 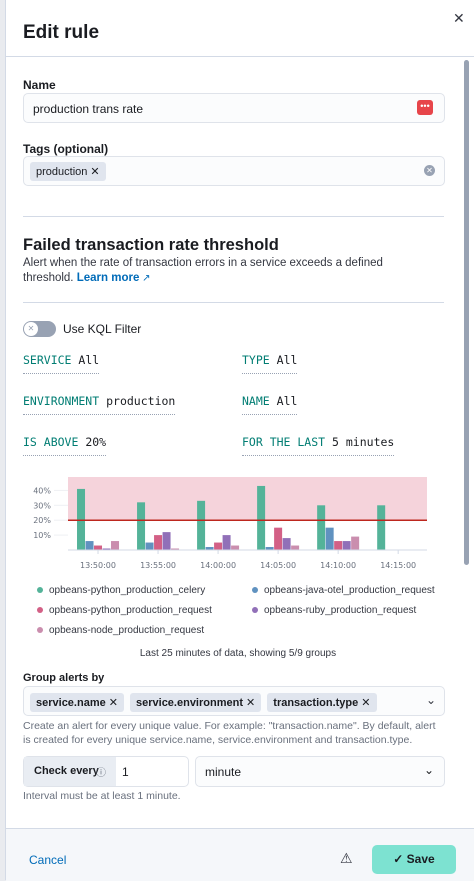 What do you see at coordinates (61, 32) in the screenshot?
I see `flyout-title: Edit rule` at bounding box center [61, 32].